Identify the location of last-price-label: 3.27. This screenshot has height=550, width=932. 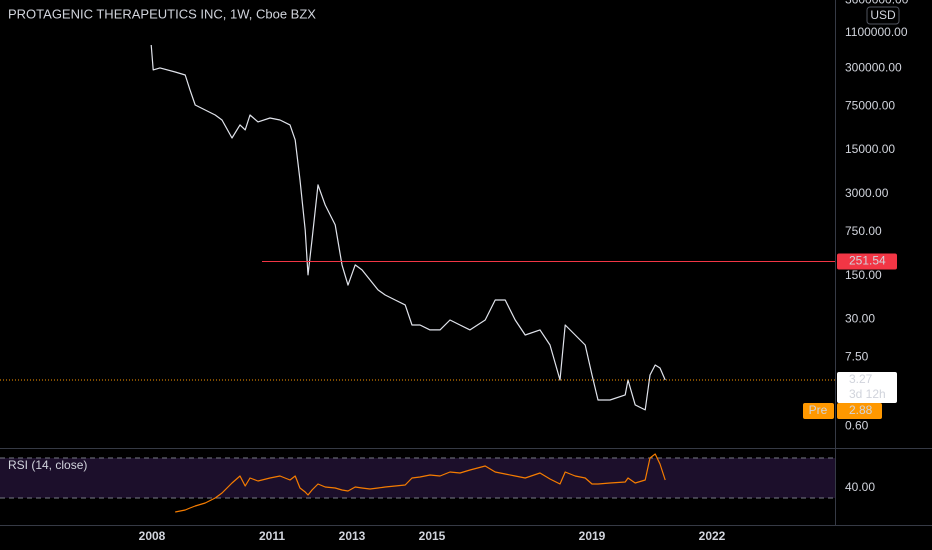
(861, 379).